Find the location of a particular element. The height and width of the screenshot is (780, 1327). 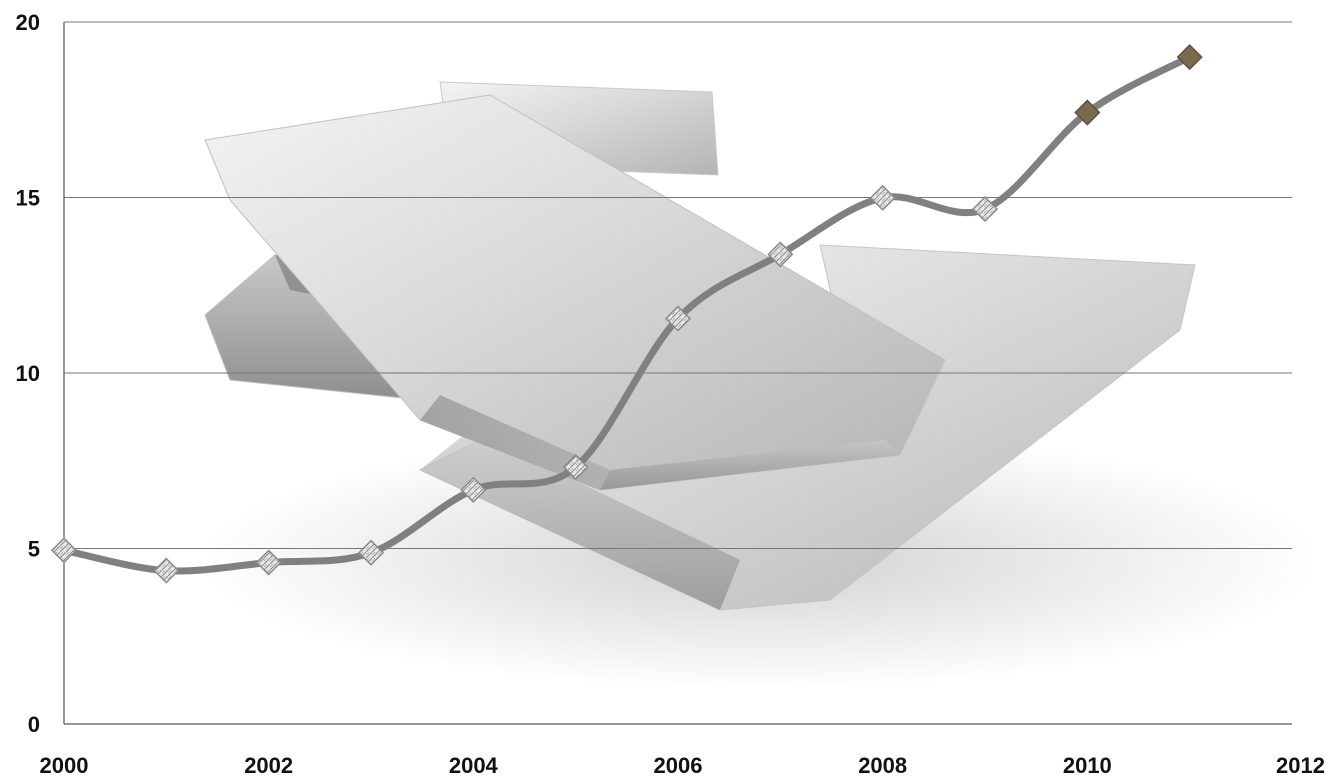

x-tick-label-2002: 2002 is located at coordinates (268, 765).